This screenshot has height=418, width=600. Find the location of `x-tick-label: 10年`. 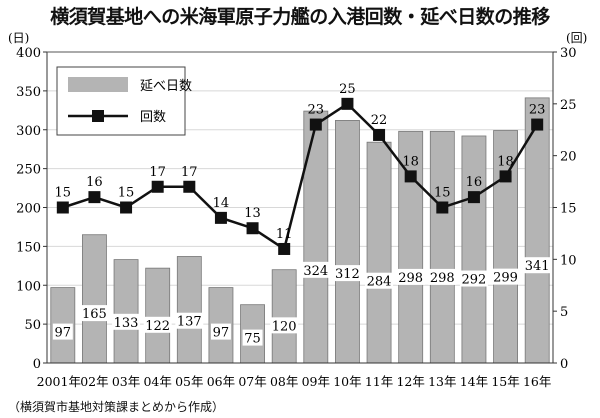

x-tick-label: 10年 is located at coordinates (347, 381).